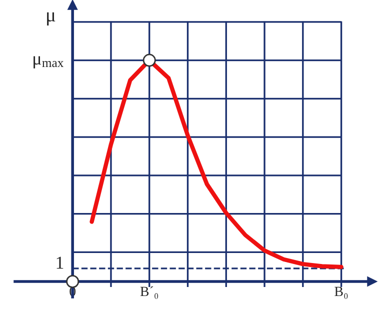 This screenshot has height=332, width=379. I want to click on x-tick-label: B´₀, so click(149, 292).